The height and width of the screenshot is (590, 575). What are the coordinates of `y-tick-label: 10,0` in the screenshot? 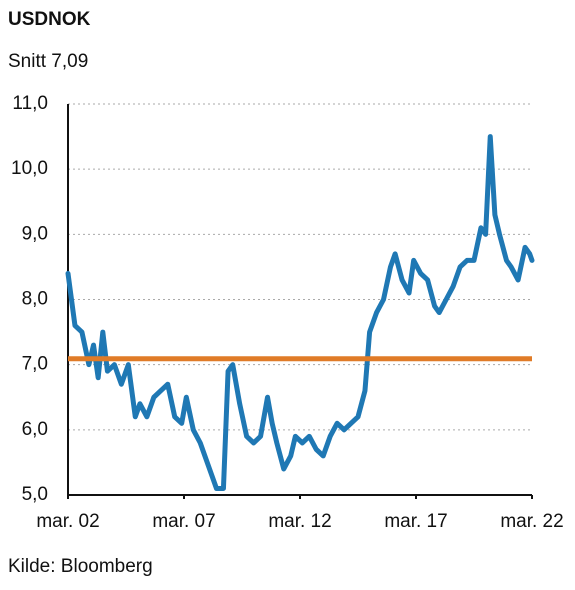 It's located at (29, 168).